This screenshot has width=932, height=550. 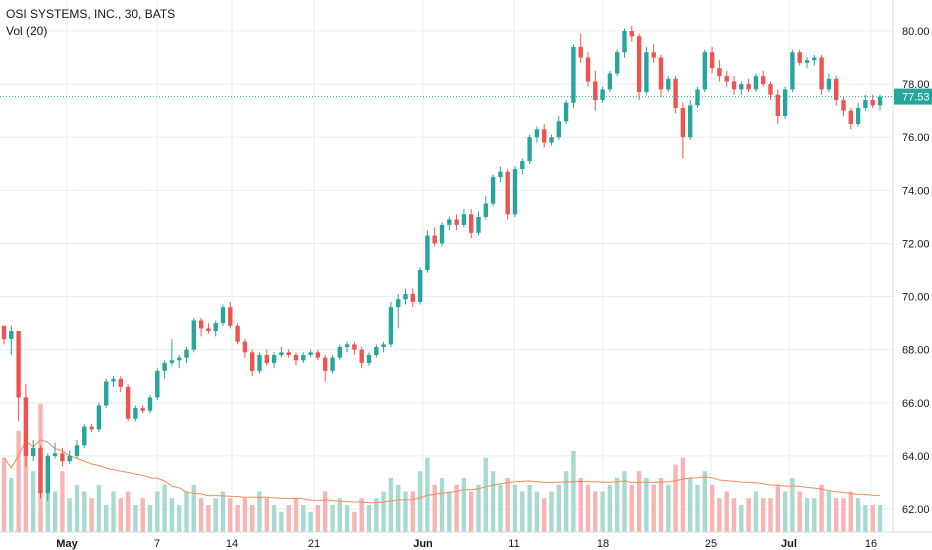 I want to click on time-axis: May 7 14 21 Jun 11 18 25 Jul 16, so click(x=466, y=544).